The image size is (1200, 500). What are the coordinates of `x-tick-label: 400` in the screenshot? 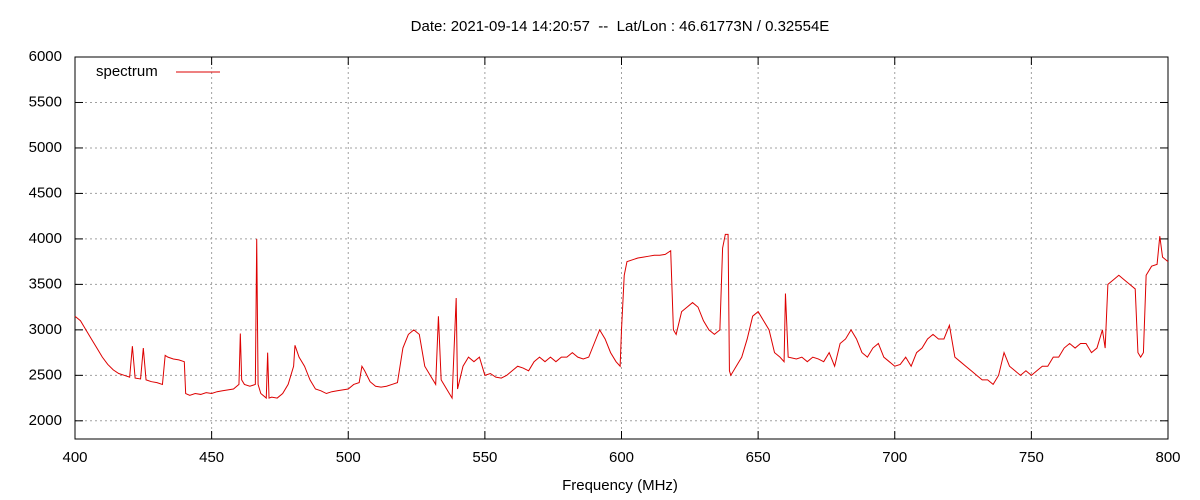 It's located at (74, 457).